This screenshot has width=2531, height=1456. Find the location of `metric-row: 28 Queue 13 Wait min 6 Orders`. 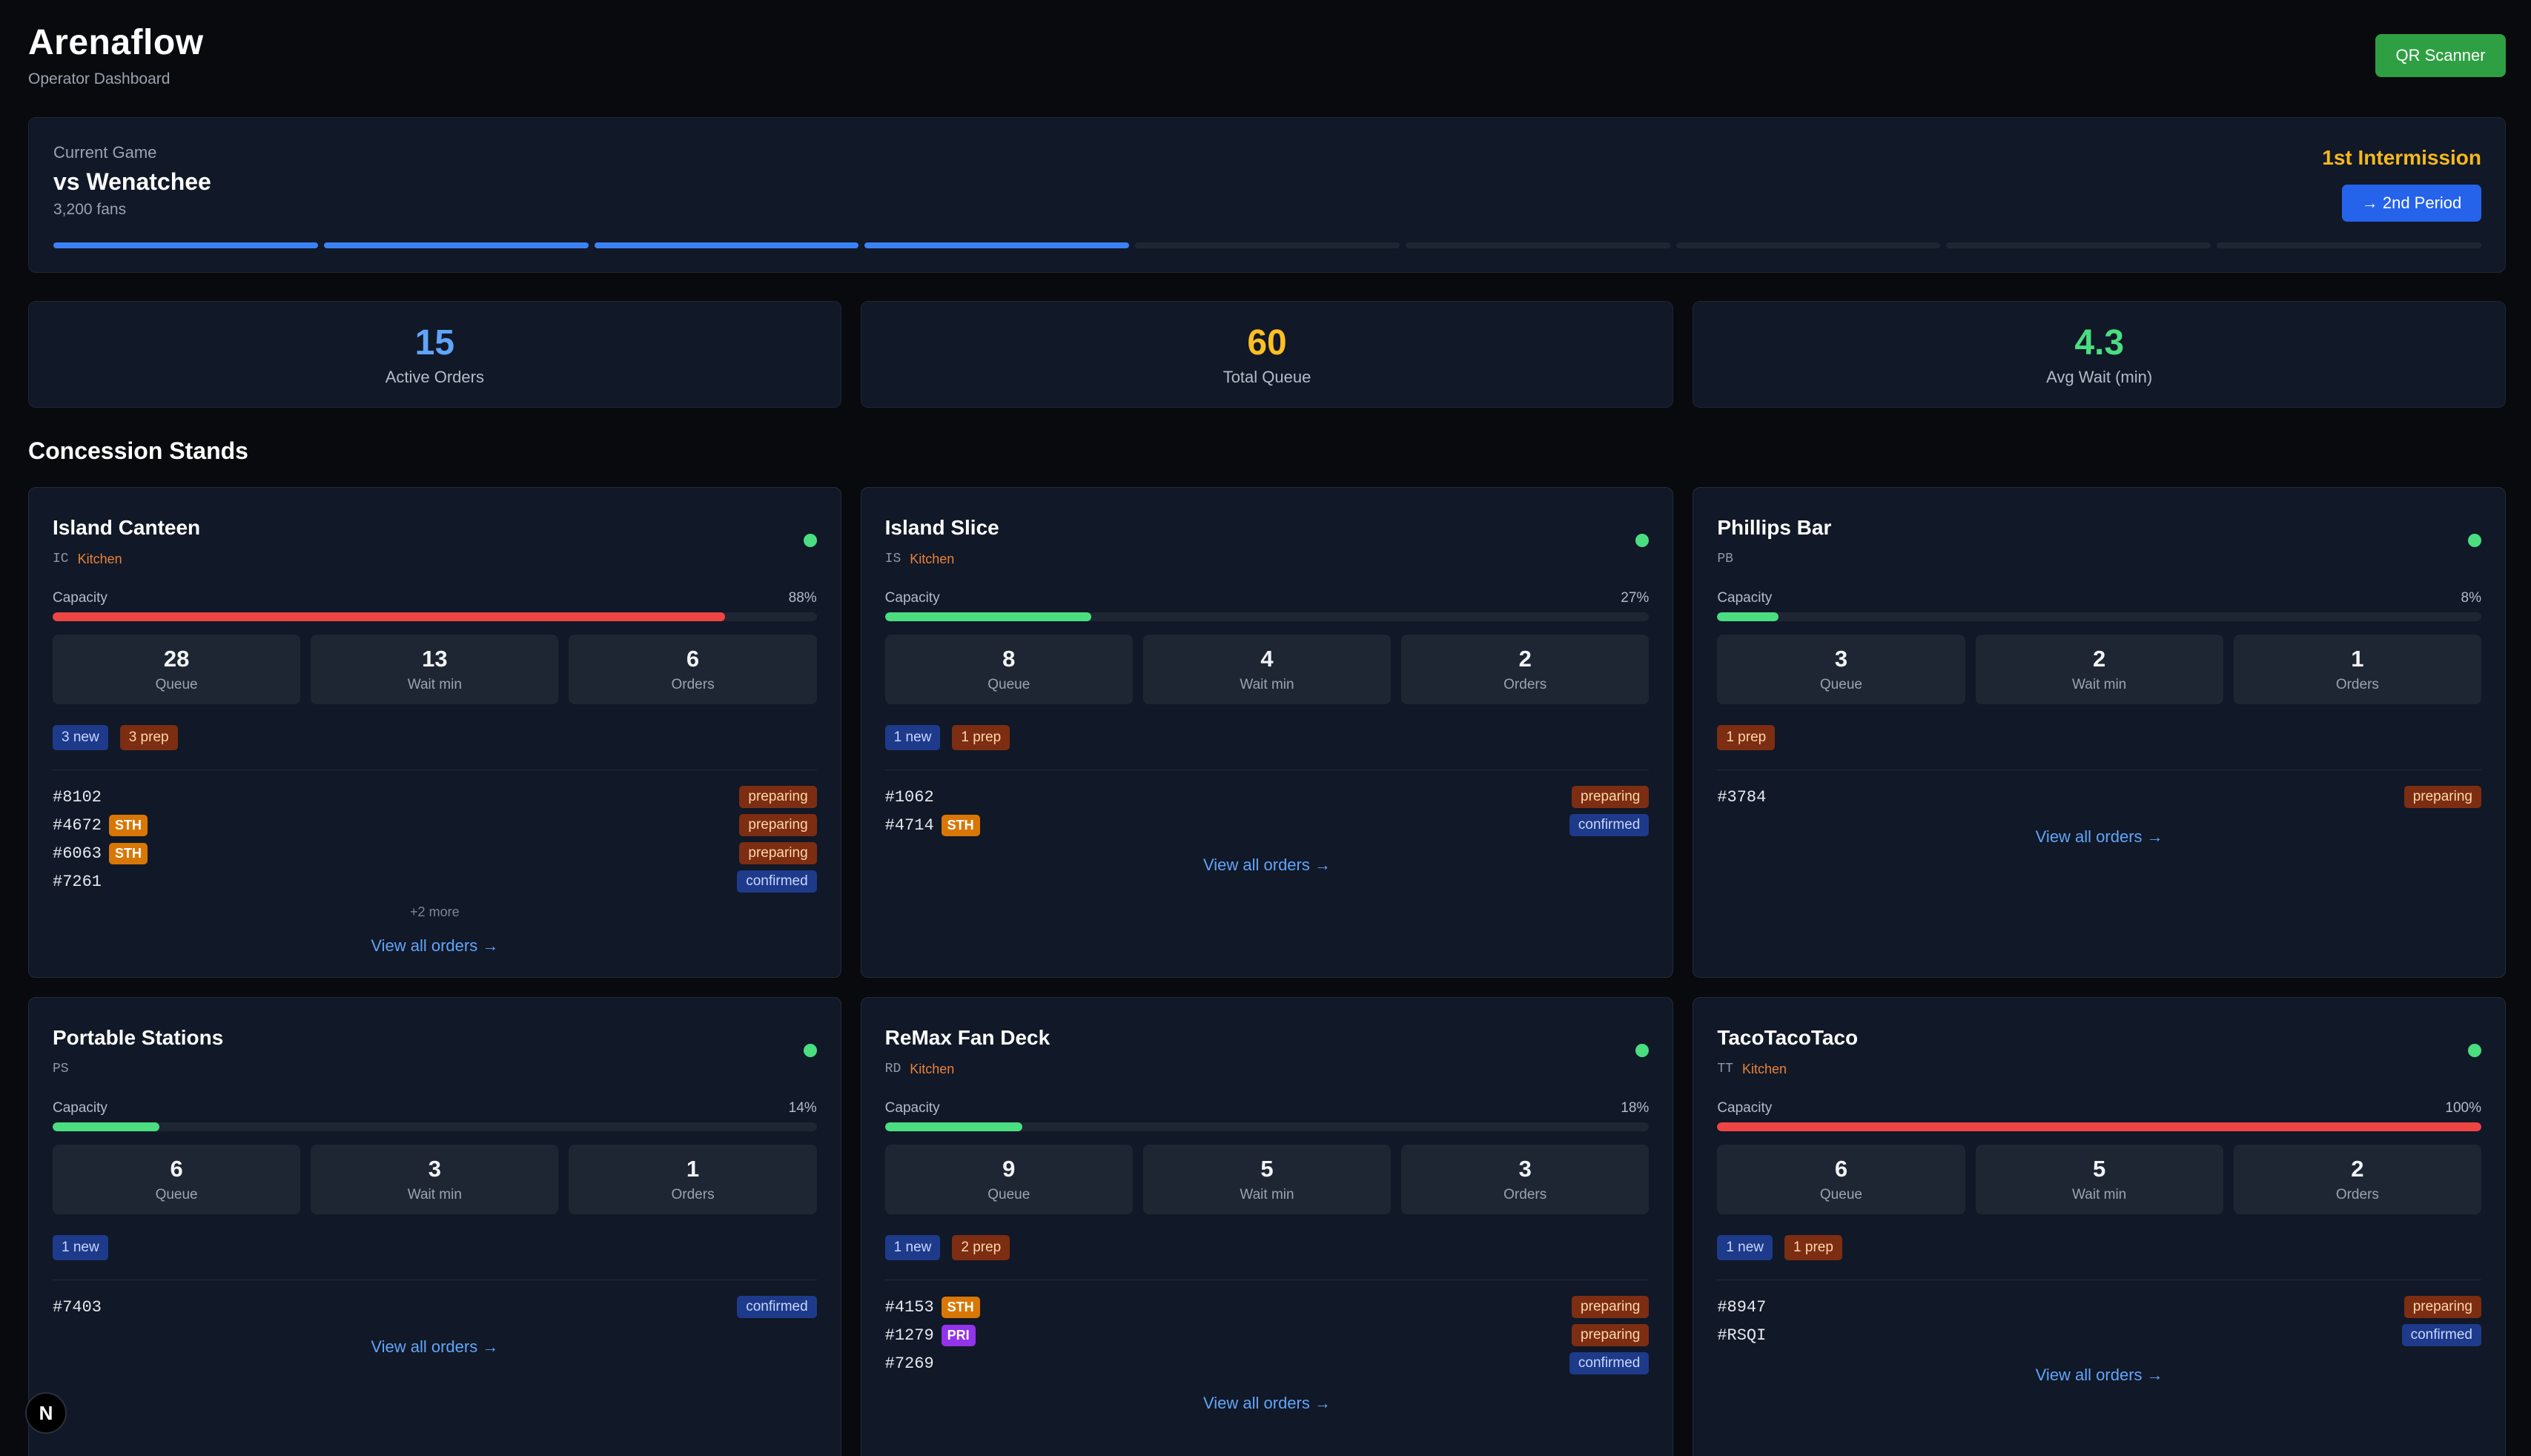

metric-row: 28 Queue 13 Wait min 6 Orders is located at coordinates (435, 669).